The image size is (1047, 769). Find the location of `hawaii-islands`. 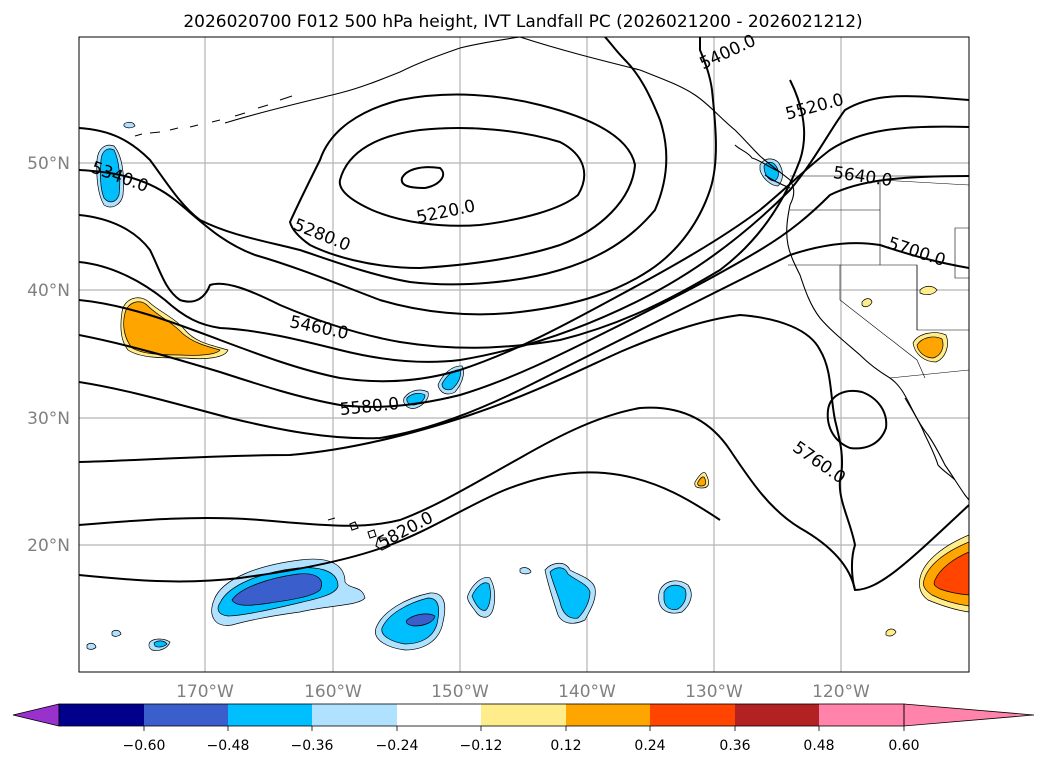

hawaii-islands is located at coordinates (359, 534).